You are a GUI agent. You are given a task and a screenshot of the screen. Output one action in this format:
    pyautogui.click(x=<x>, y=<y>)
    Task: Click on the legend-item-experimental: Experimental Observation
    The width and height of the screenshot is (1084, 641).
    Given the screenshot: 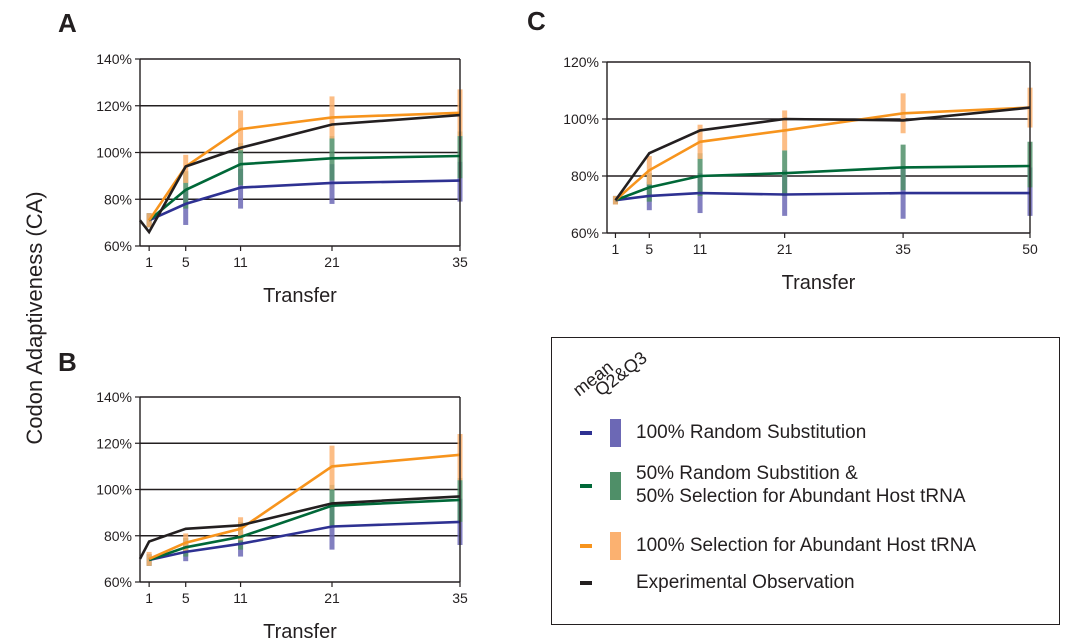 What is the action you would take?
    pyautogui.click(x=805, y=583)
    